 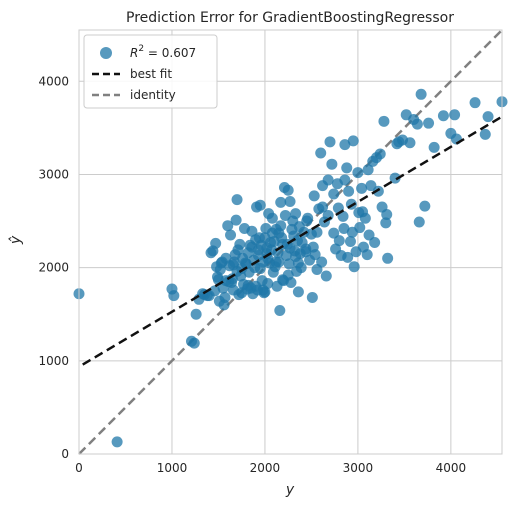 I want to click on x-tick-label: 2000, so click(x=265, y=468).